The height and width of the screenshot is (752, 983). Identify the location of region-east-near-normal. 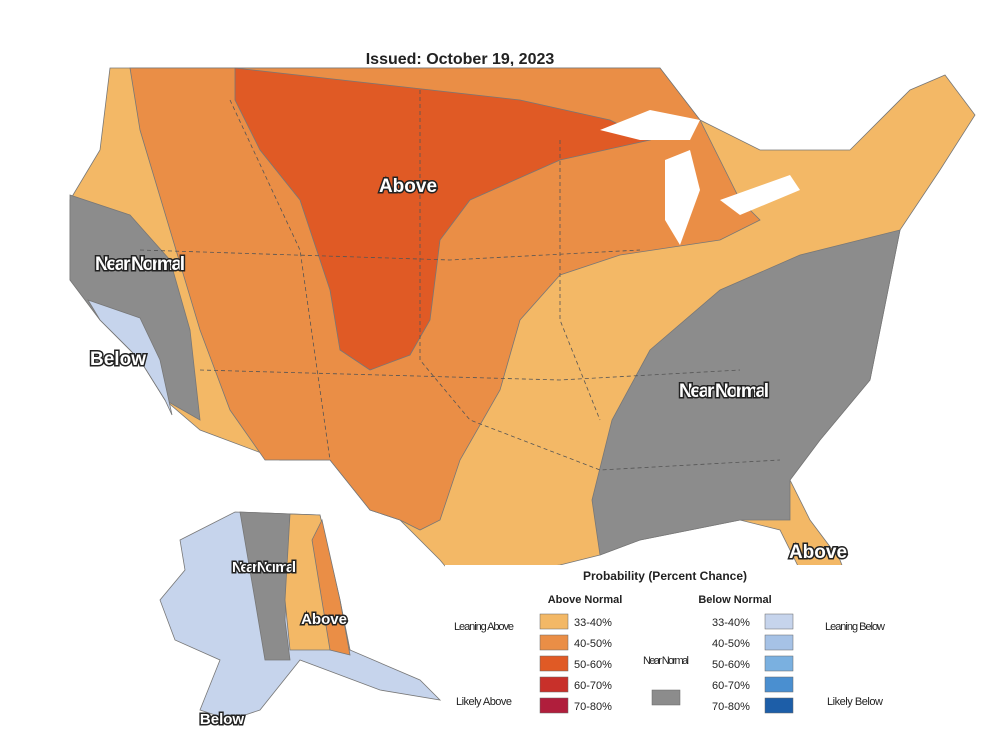
(746, 392).